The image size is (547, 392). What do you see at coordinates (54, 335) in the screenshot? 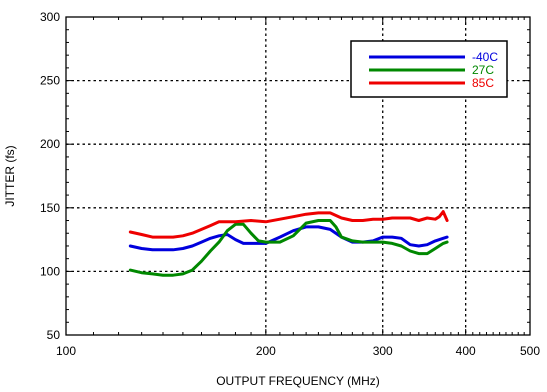
I see `y-tick-label: 50` at bounding box center [54, 335].